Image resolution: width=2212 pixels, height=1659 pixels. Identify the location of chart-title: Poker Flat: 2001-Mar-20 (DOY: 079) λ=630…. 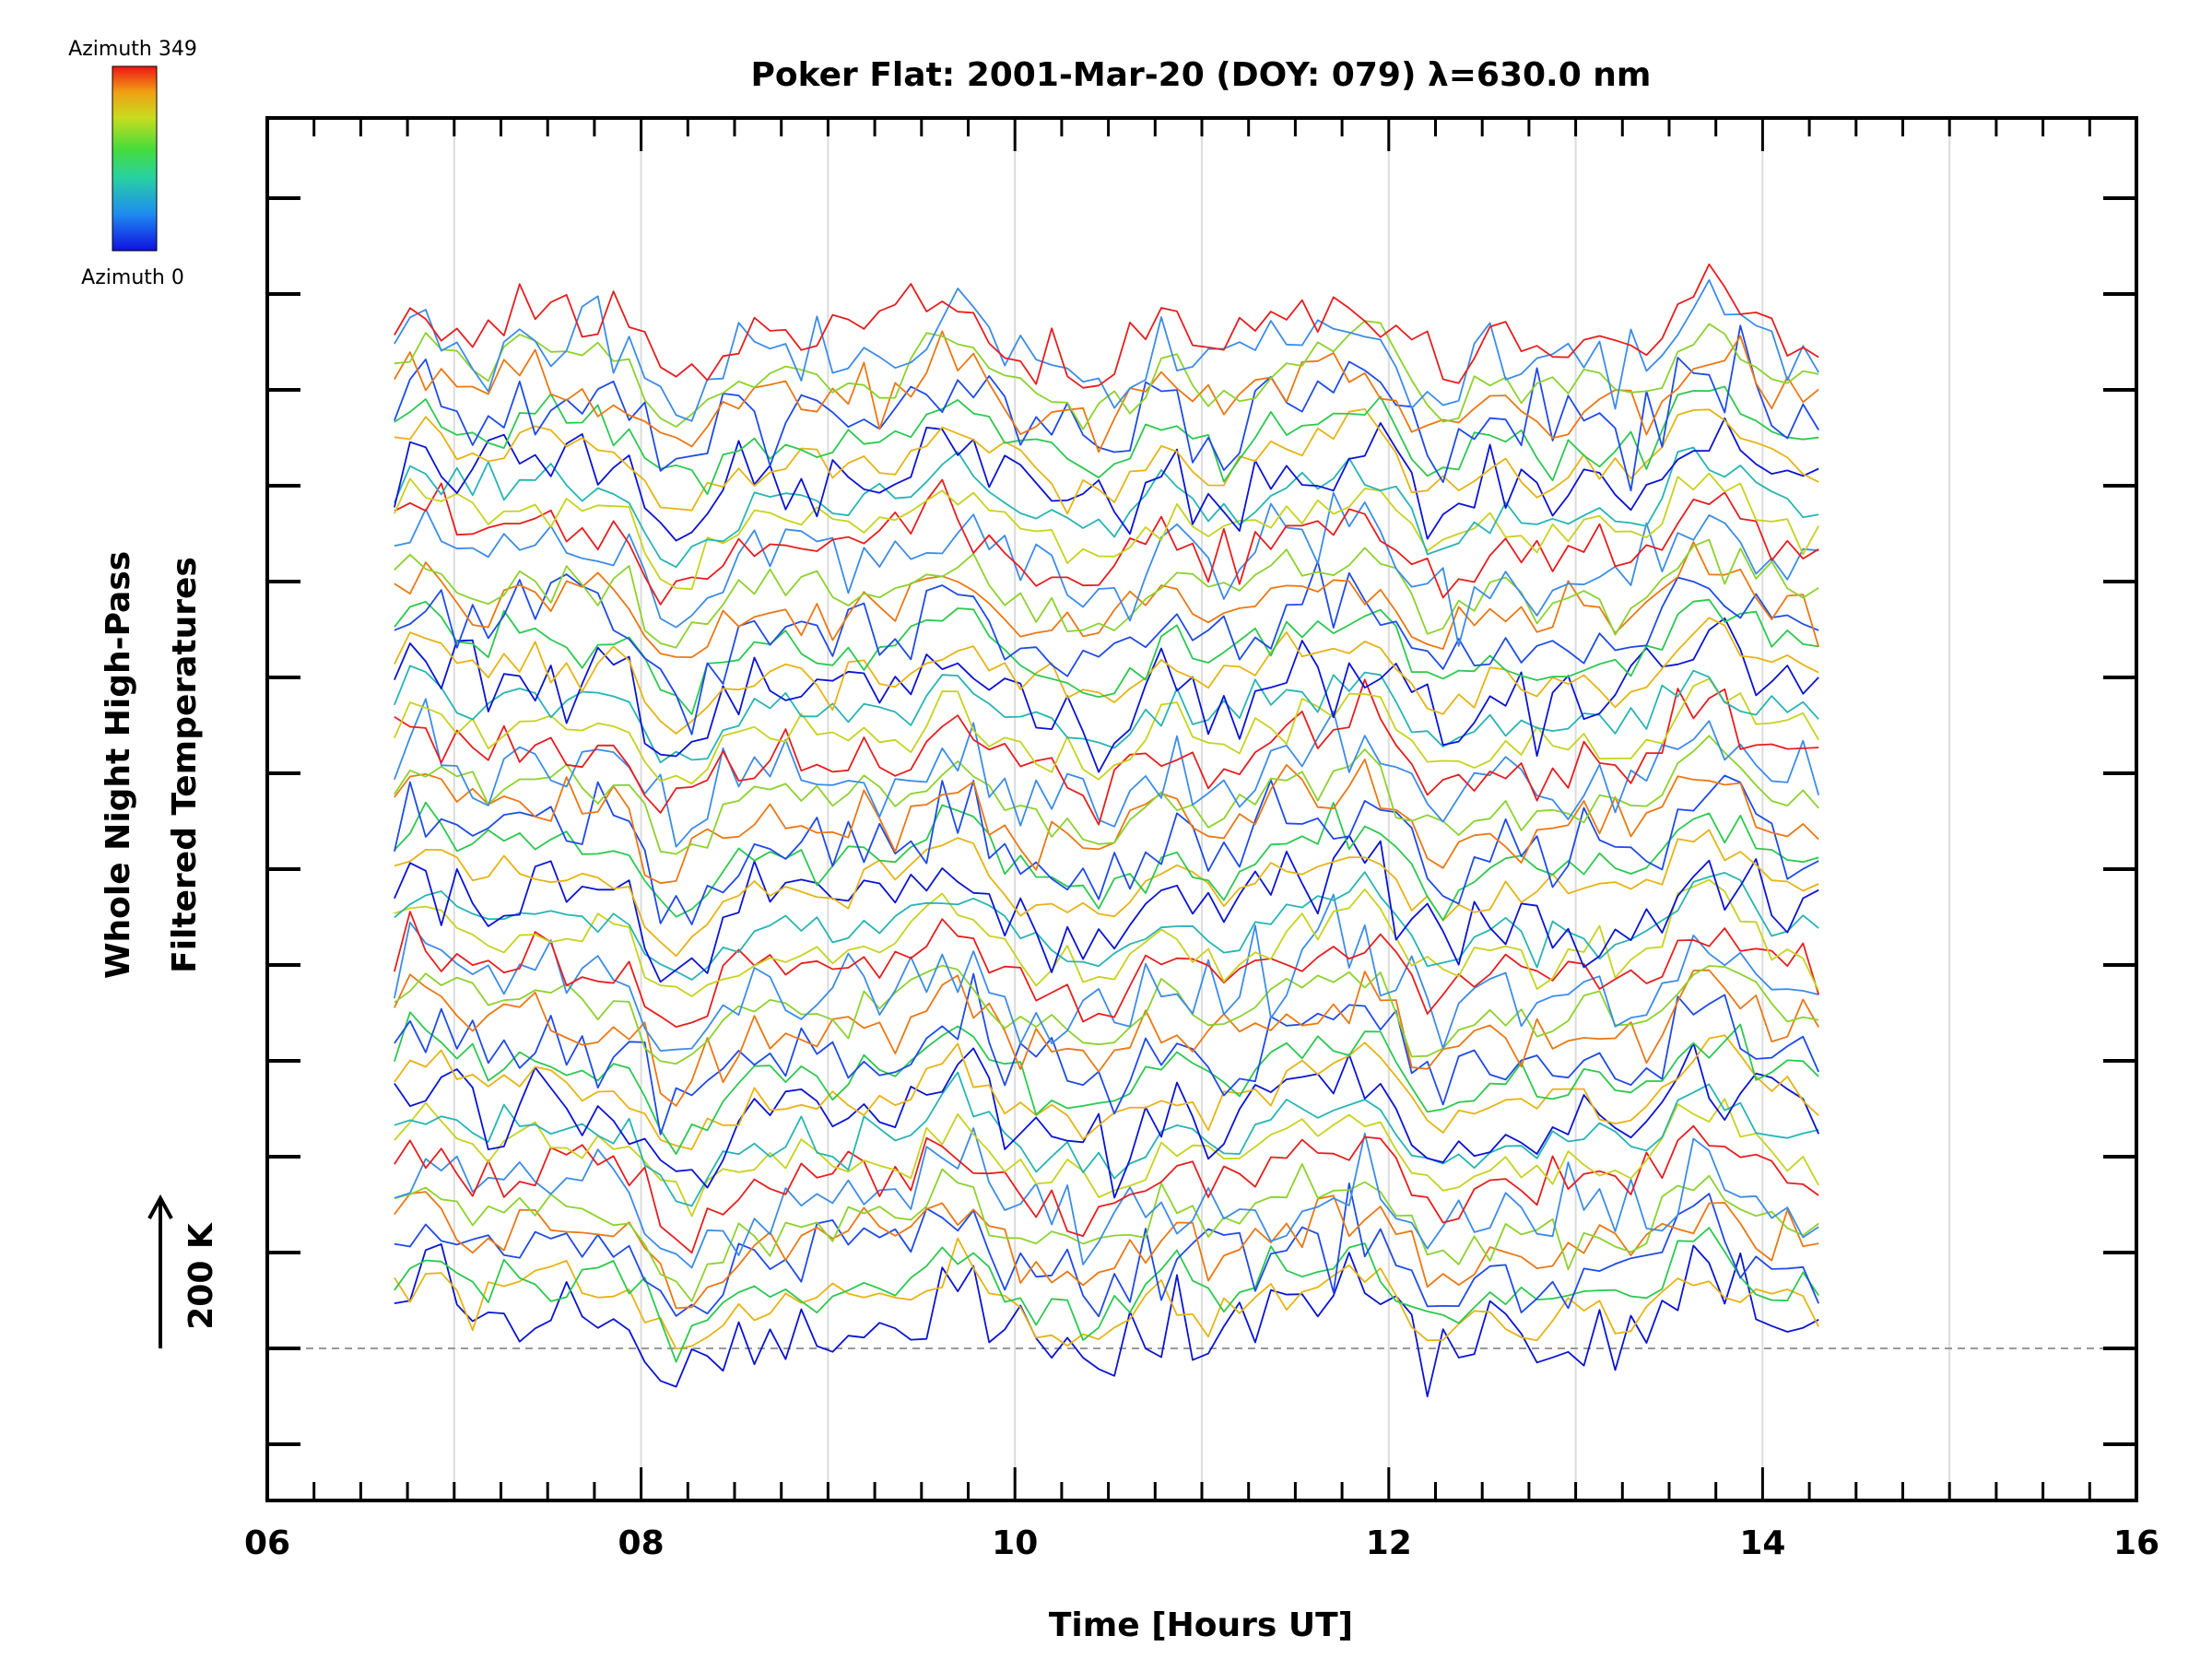
(1201, 75).